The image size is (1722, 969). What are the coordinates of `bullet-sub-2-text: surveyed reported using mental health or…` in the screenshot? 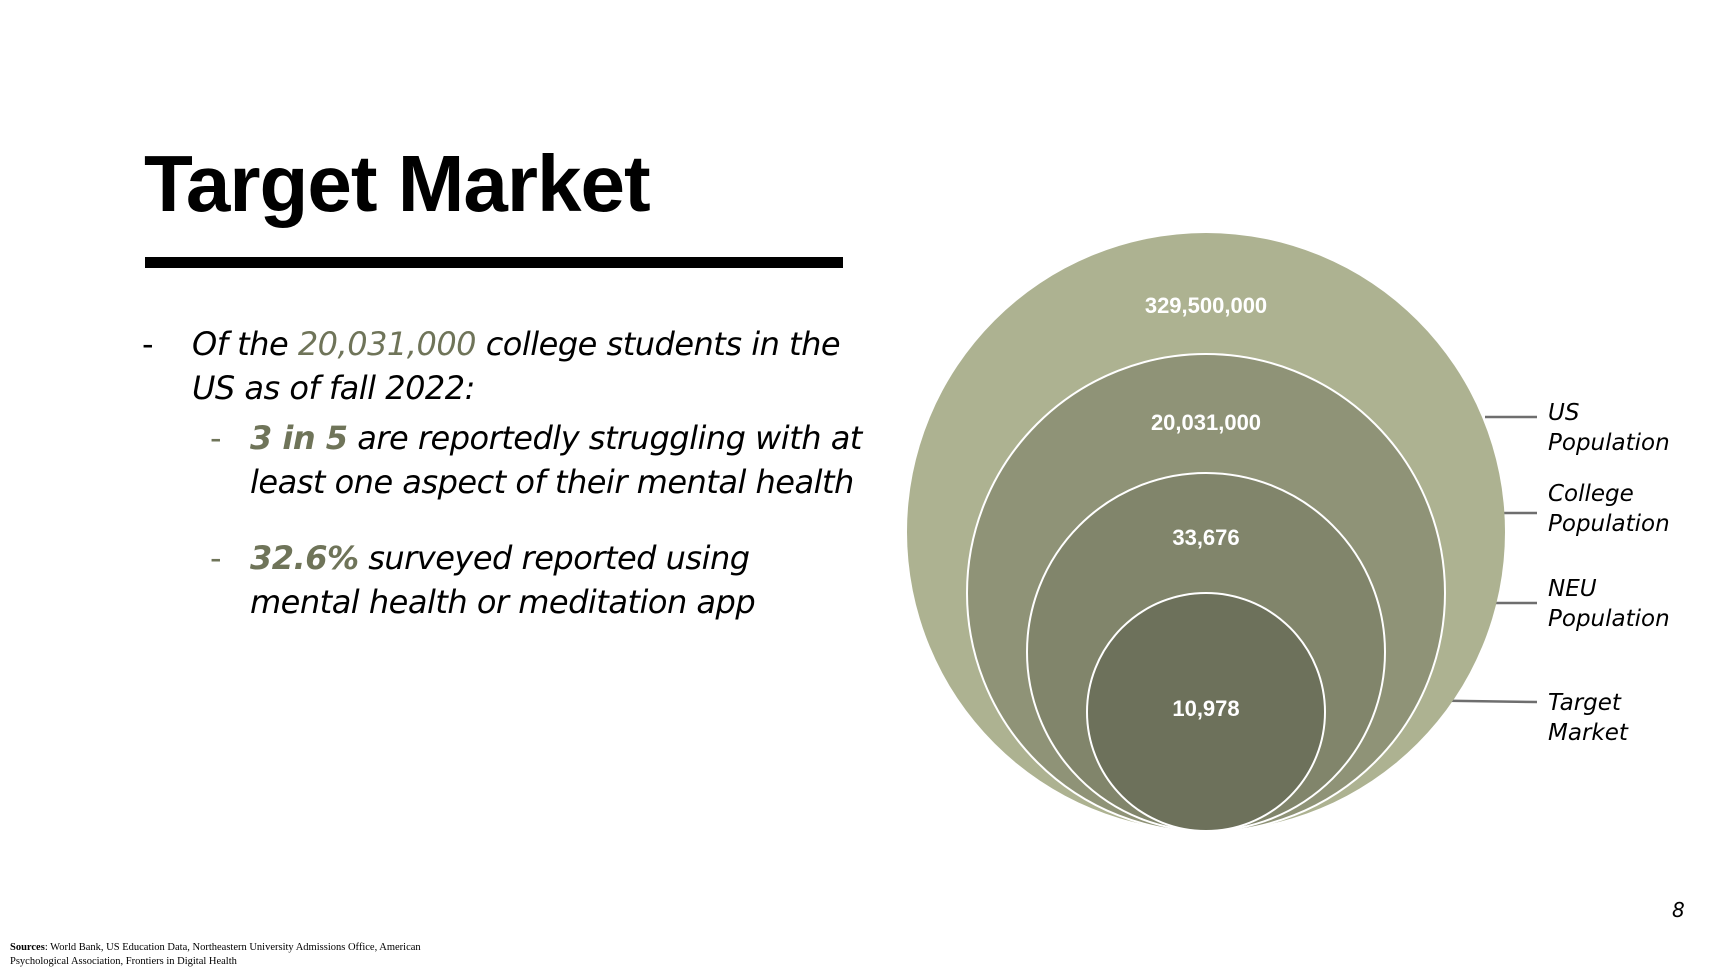 It's located at (503, 580).